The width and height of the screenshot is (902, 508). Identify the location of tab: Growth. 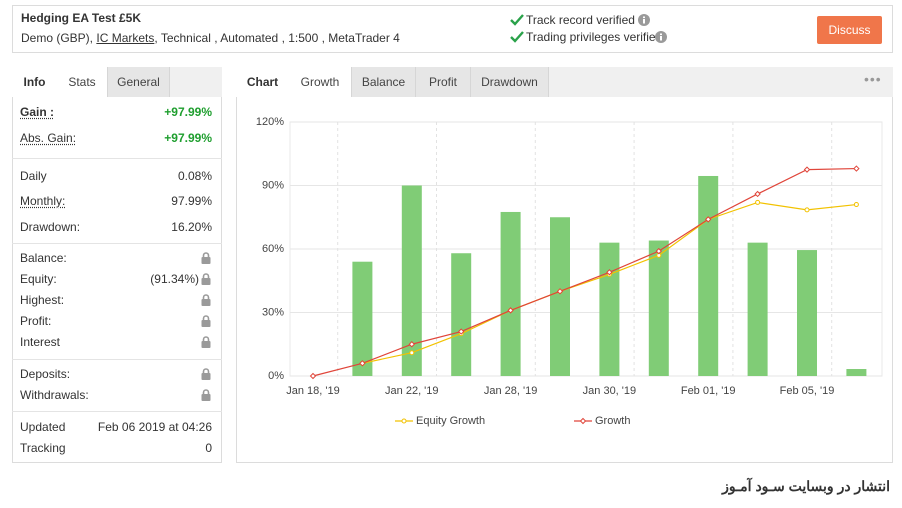
(320, 82).